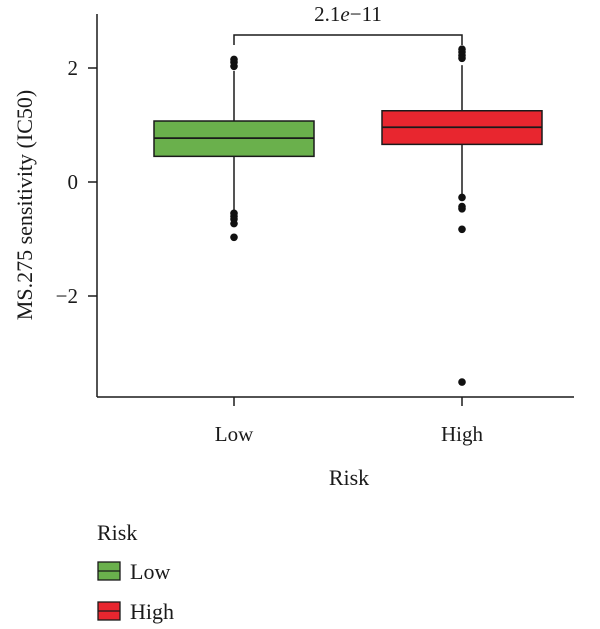 This screenshot has height=629, width=600. I want to click on box-low, so click(234, 148).